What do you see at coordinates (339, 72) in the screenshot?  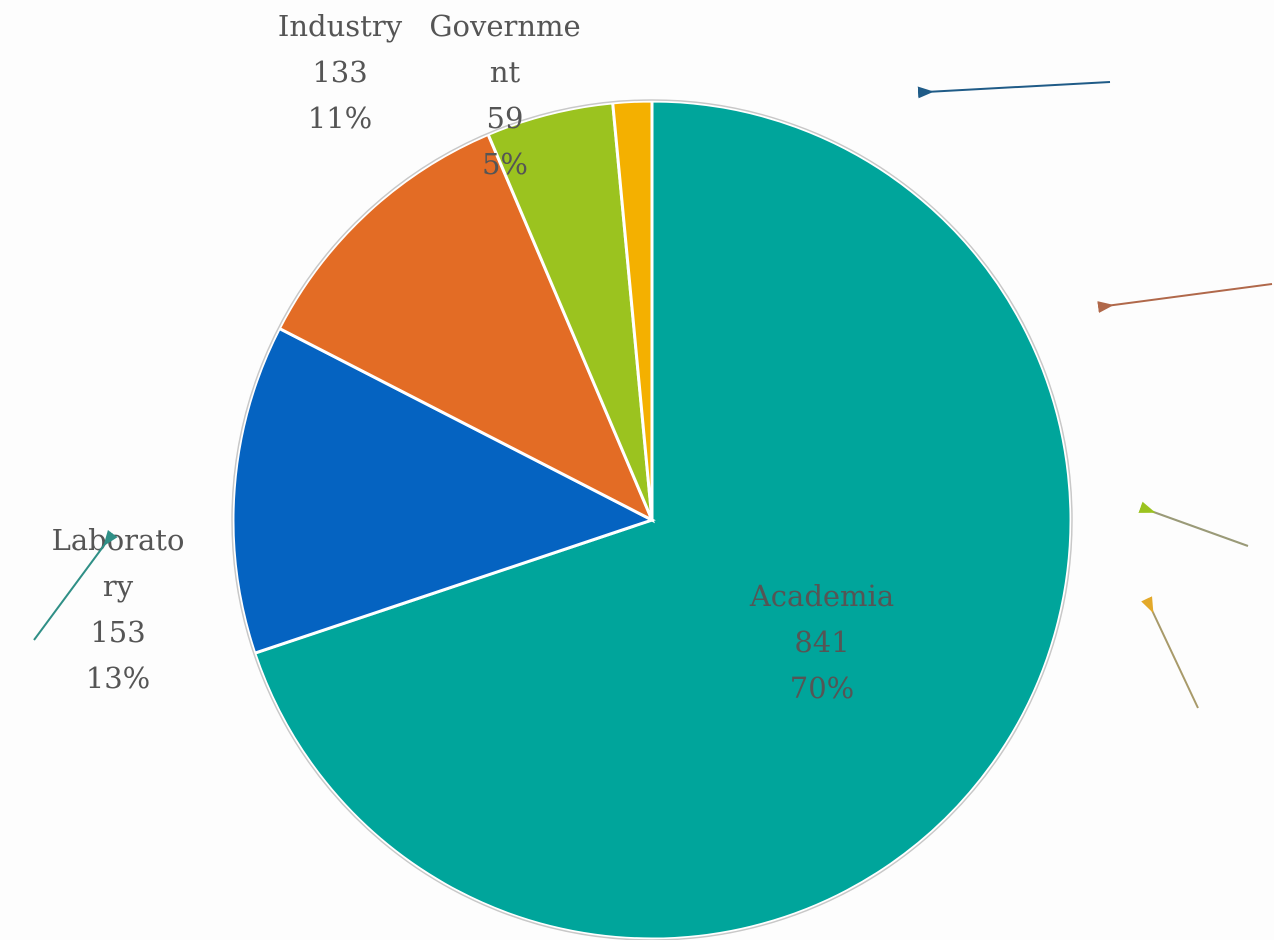 I see `value-label: 133` at bounding box center [339, 72].